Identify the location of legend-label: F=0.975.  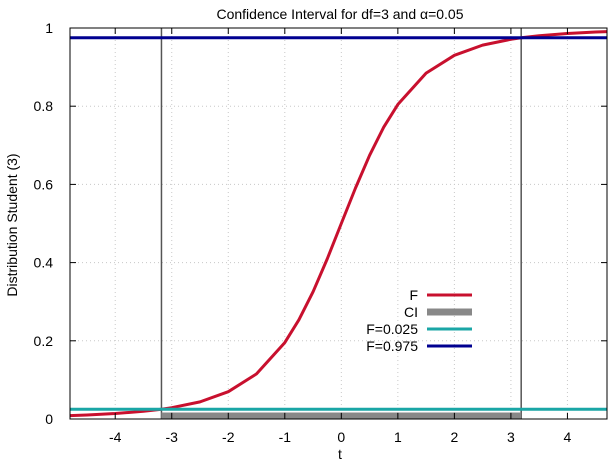
(392, 346).